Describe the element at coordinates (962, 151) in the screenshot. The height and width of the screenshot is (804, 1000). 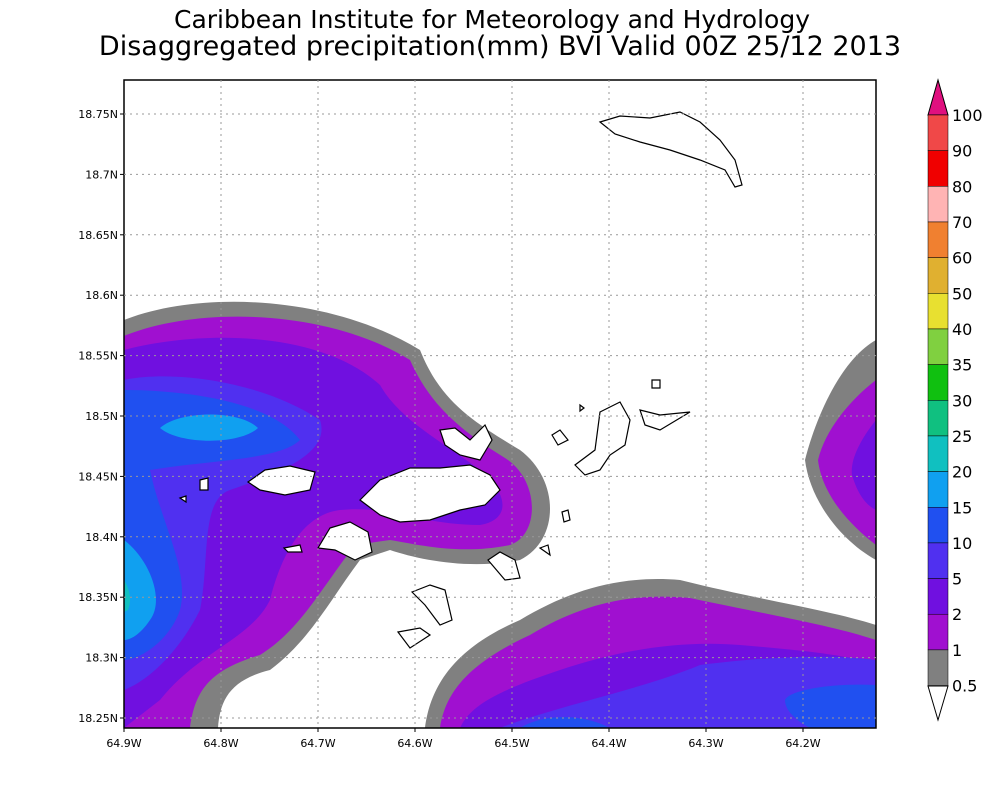
I see `colorbar-label: 90` at that location.